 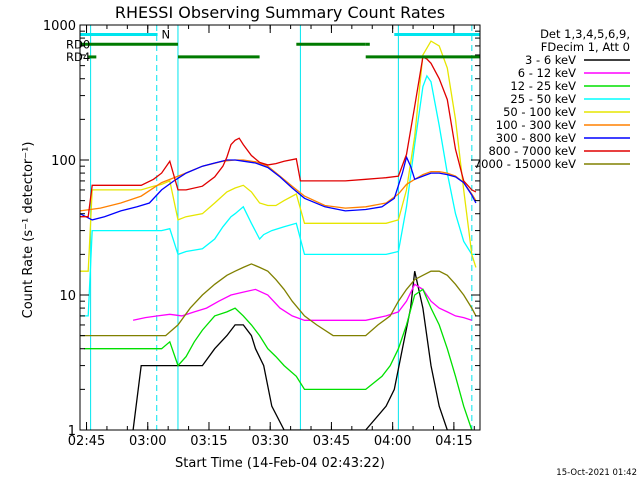 What do you see at coordinates (453, 441) in the screenshot?
I see `x-tick-label-6: 04:15` at bounding box center [453, 441].